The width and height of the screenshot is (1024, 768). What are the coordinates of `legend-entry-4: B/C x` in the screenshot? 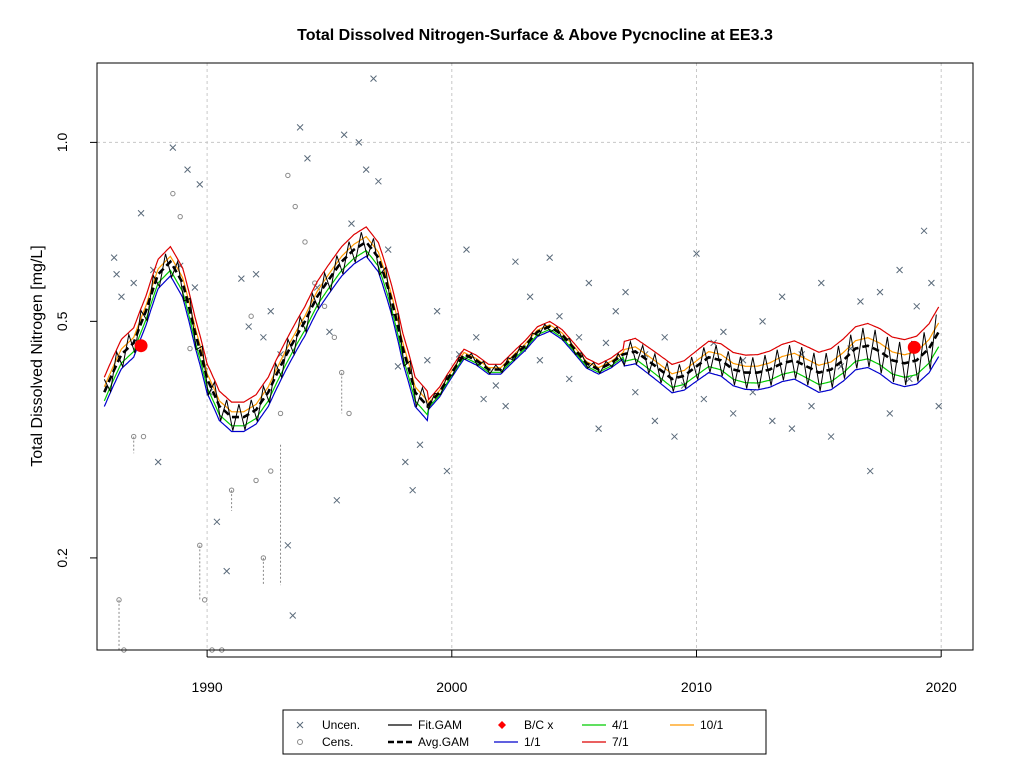 It's located at (525, 725).